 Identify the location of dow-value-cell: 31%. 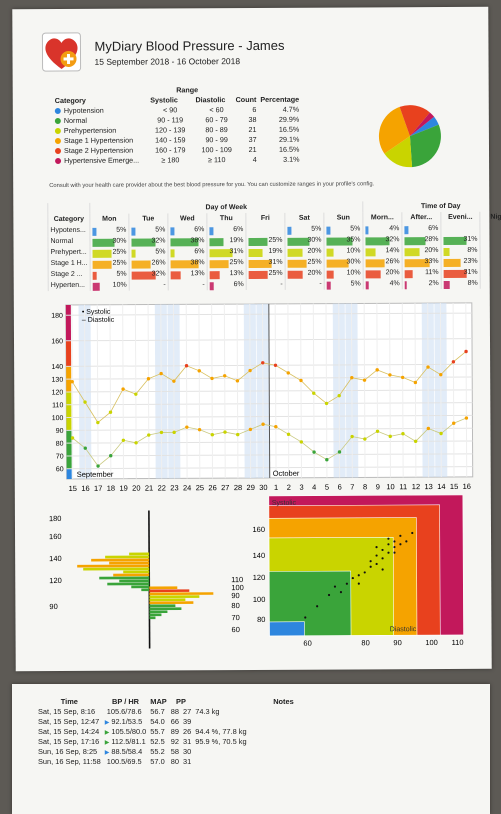
(460, 272).